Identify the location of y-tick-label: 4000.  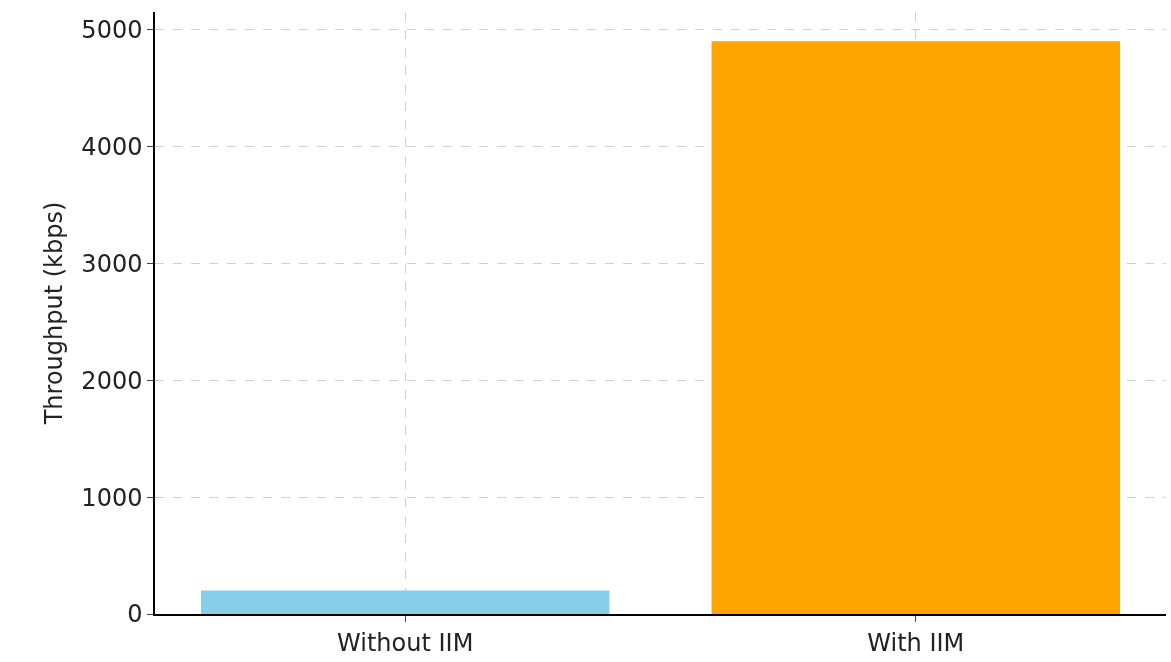
(112, 146).